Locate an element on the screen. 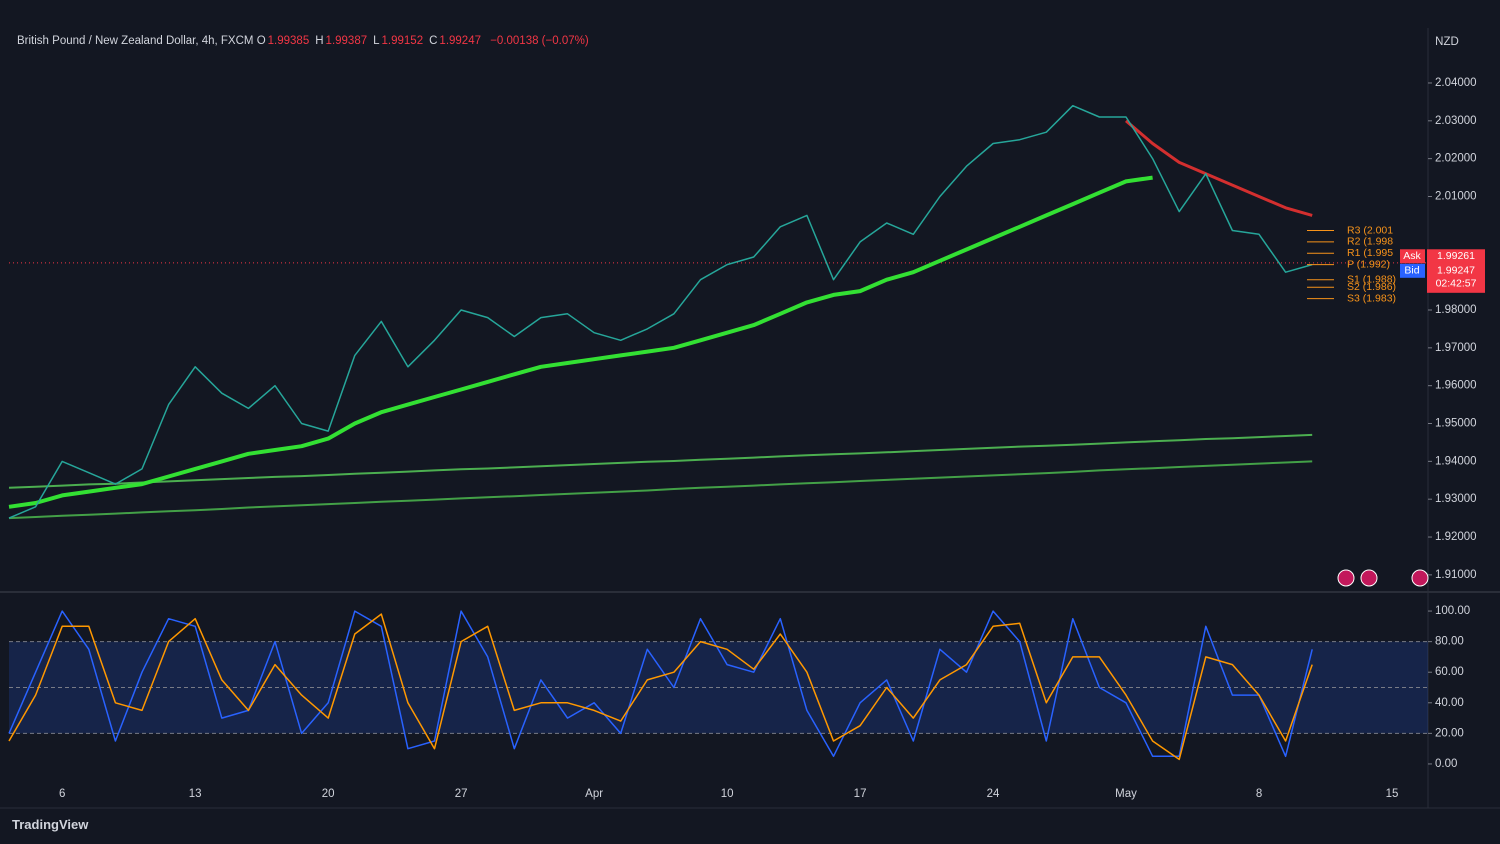  ohlc-key: O is located at coordinates (261, 41).